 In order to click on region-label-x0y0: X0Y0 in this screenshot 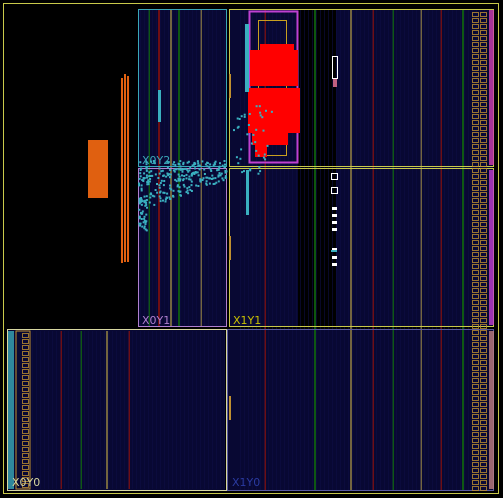, I will do `click(26, 482)`.